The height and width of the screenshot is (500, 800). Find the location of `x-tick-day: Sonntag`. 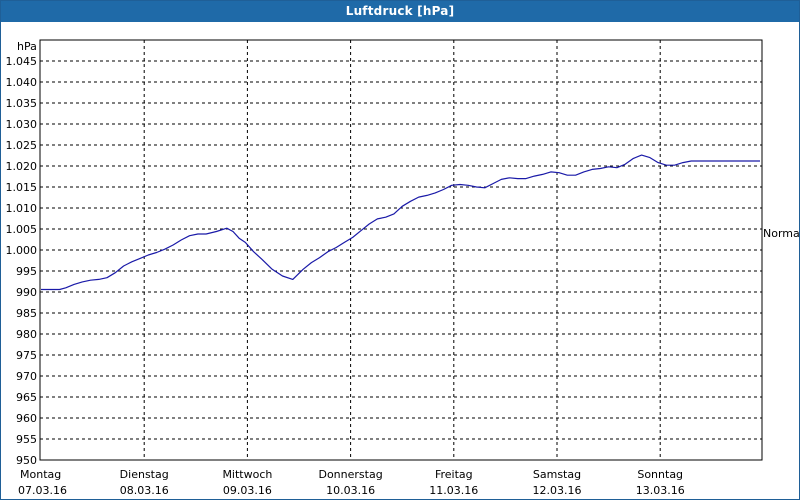

x-tick-day: Sonntag is located at coordinates (660, 474).